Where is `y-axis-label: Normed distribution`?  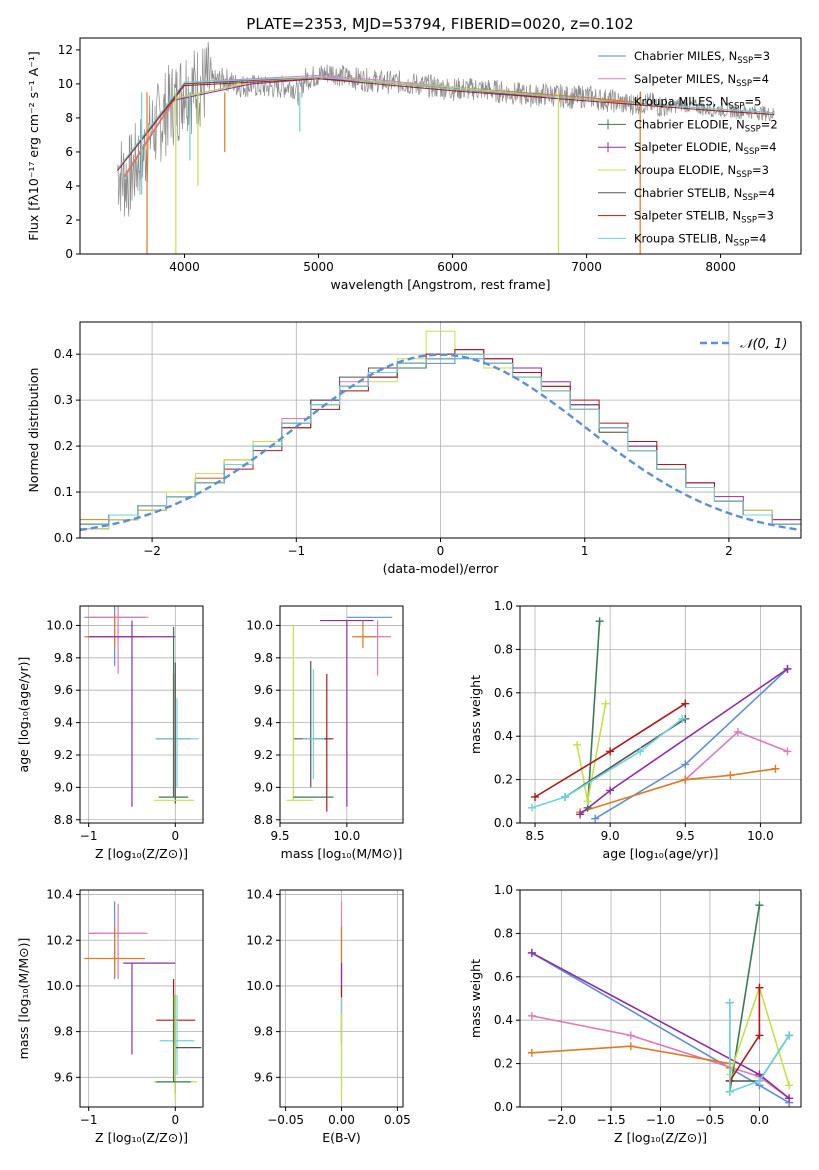 y-axis-label: Normed distribution is located at coordinates (33, 430).